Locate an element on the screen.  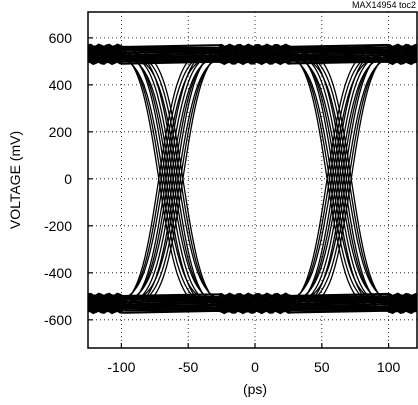
x-tick-label: -50 is located at coordinates (188, 367).